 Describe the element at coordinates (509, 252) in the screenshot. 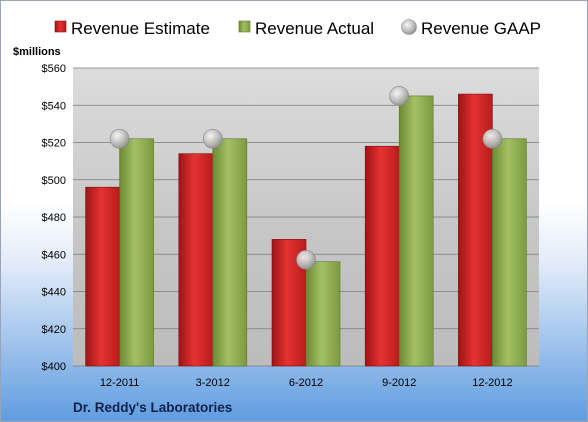

I see `bar-revenue-actual-12-2012` at that location.